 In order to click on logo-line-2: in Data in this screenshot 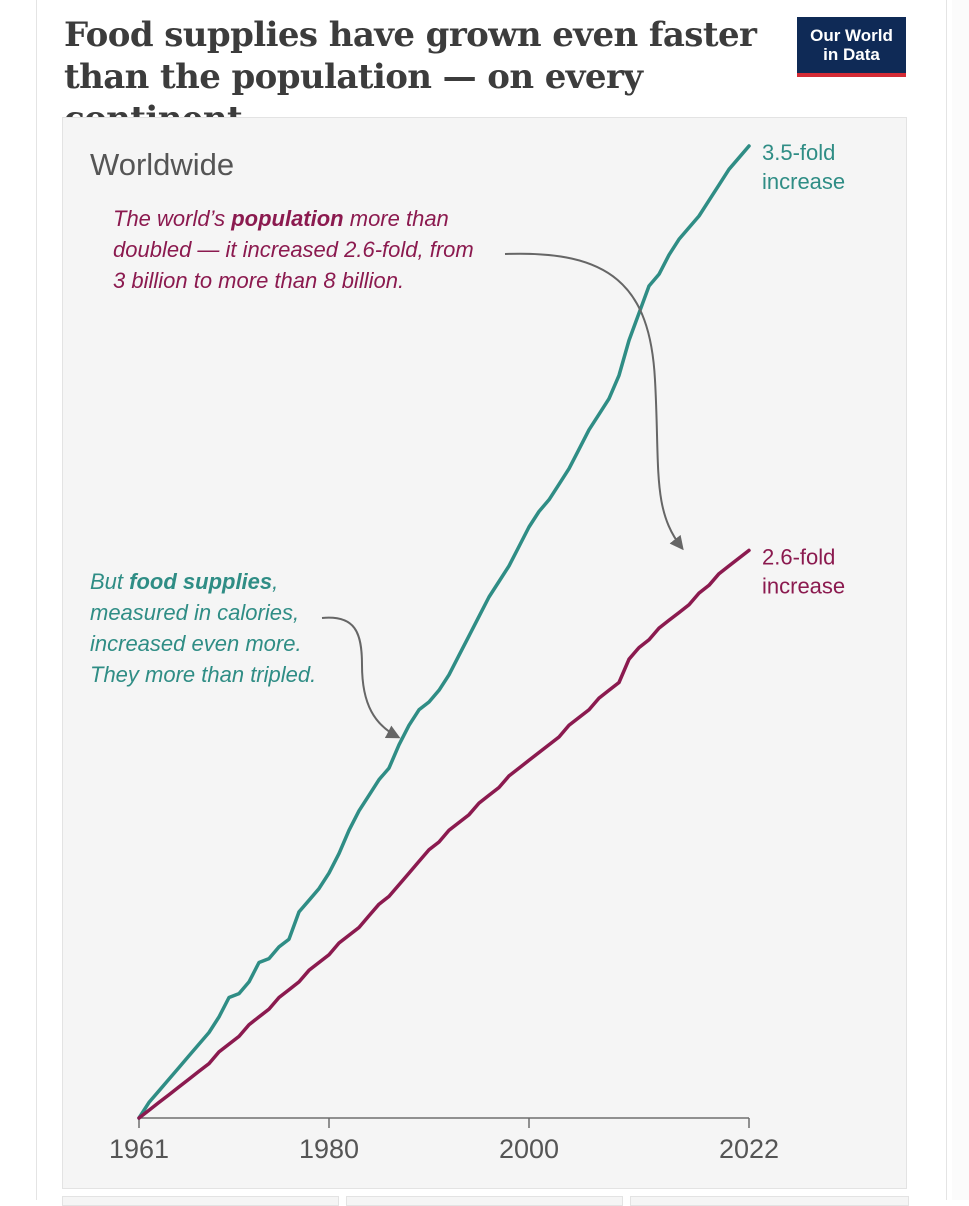, I will do `click(851, 54)`.